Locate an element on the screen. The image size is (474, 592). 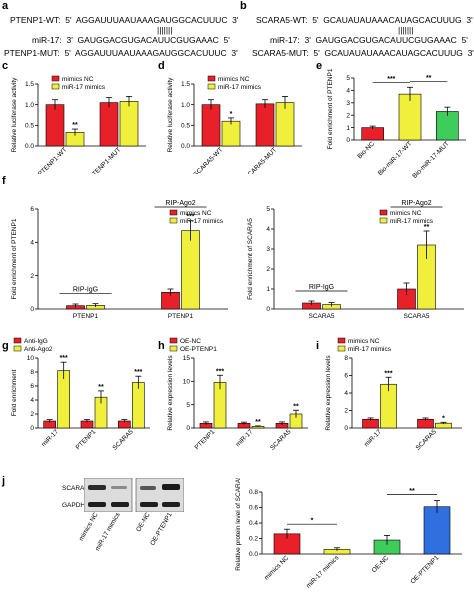
panel-label-e: e is located at coordinates (319, 66).